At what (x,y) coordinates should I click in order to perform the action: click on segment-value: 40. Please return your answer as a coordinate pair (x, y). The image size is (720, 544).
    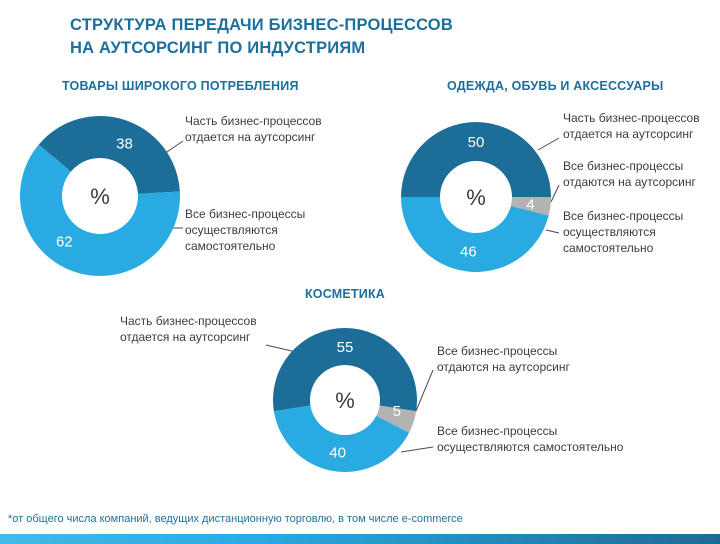
    Looking at the image, I should click on (337, 452).